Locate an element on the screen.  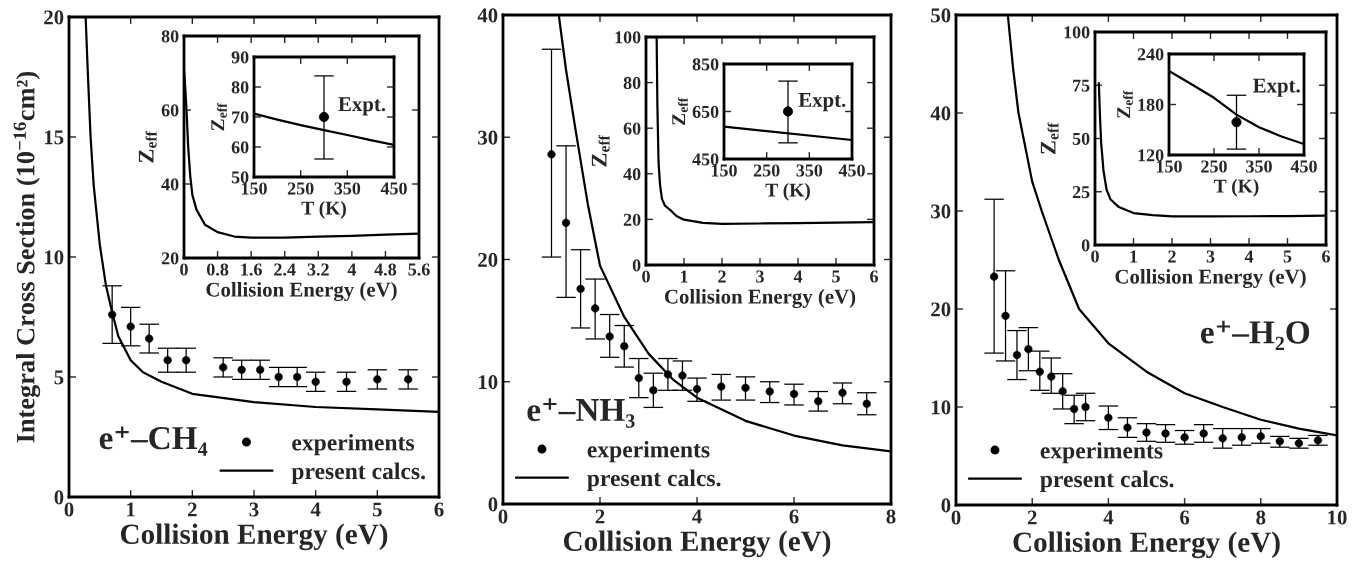
y-tick-label: 240 is located at coordinates (1150, 54).